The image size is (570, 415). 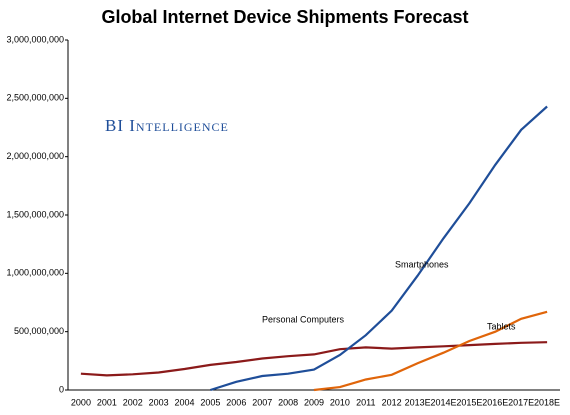 What do you see at coordinates (392, 402) in the screenshot?
I see `x-tick-label: 2012` at bounding box center [392, 402].